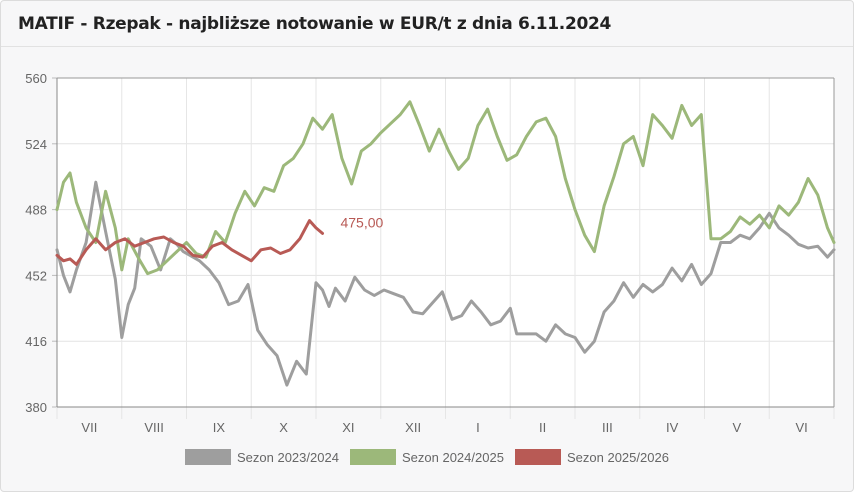 The image size is (854, 492). Describe the element at coordinates (348, 427) in the screenshot. I see `x-tick-label: XI` at that location.